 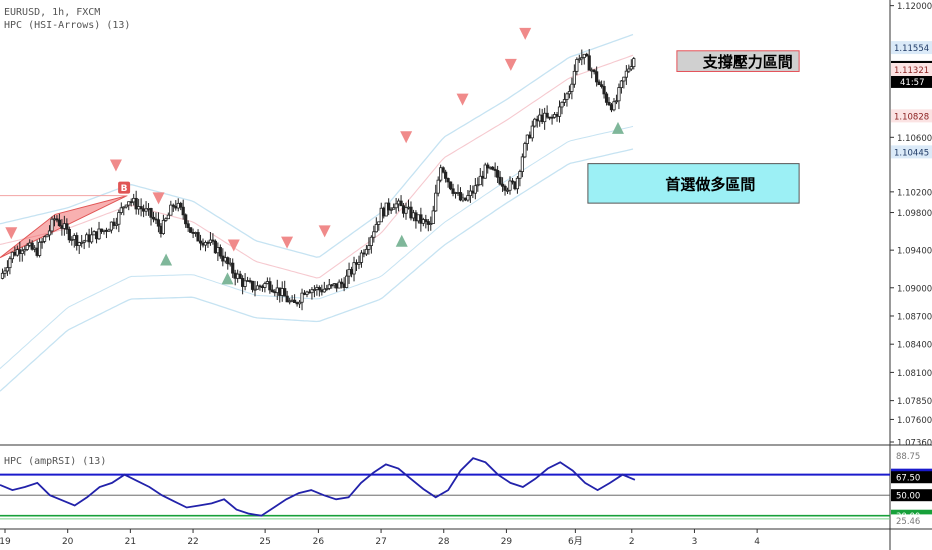 I want to click on b-marker-label: B, so click(x=124, y=189).